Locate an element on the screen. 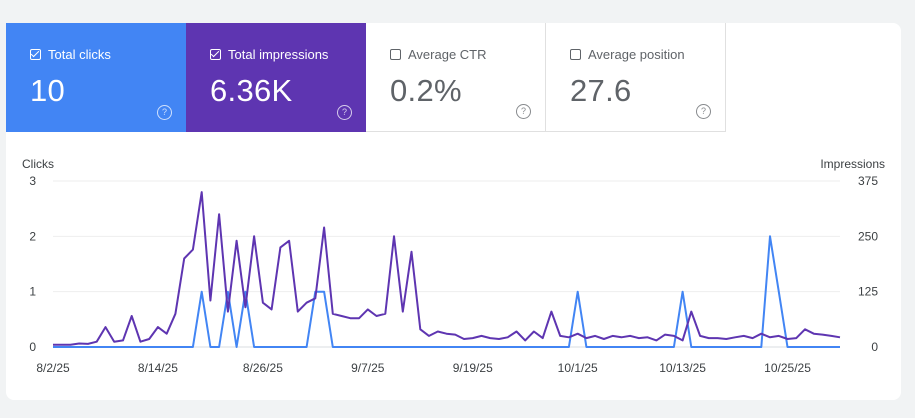  y-axis-right-title: Impressions is located at coordinates (852, 164).